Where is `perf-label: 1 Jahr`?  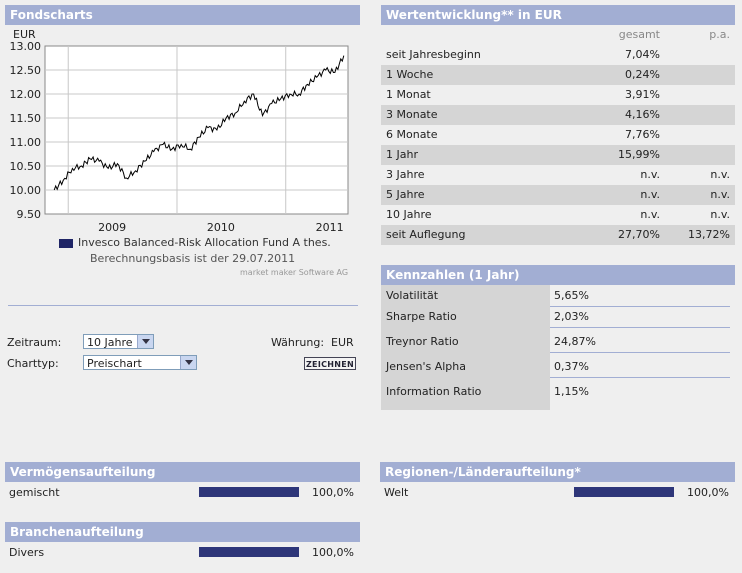 perf-label: 1 Jahr is located at coordinates (402, 154).